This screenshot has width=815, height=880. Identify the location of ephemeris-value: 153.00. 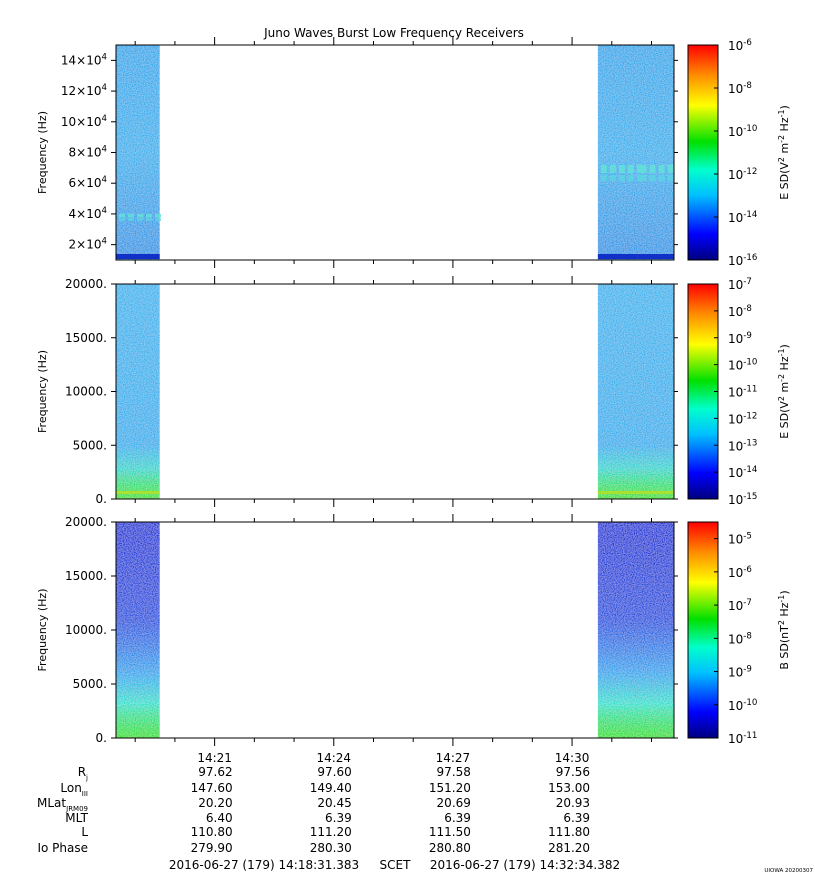
(569, 788).